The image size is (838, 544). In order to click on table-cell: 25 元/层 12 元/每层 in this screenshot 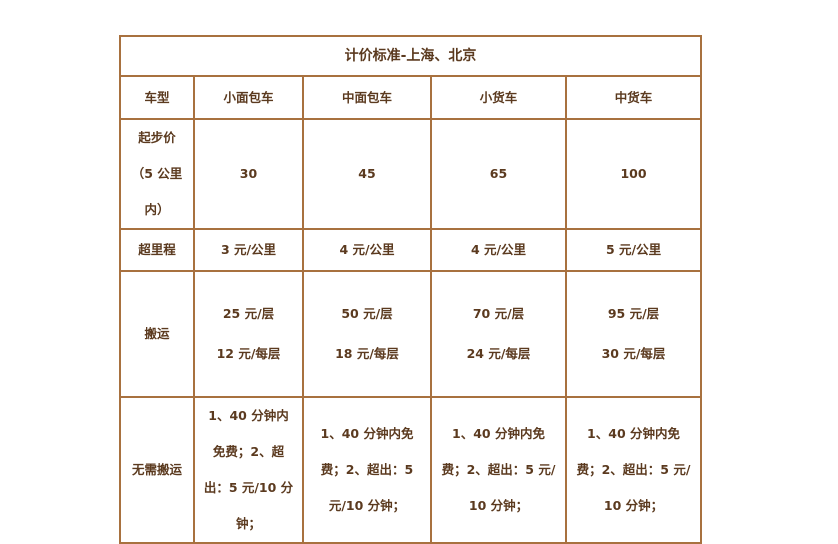, I will do `click(248, 334)`.